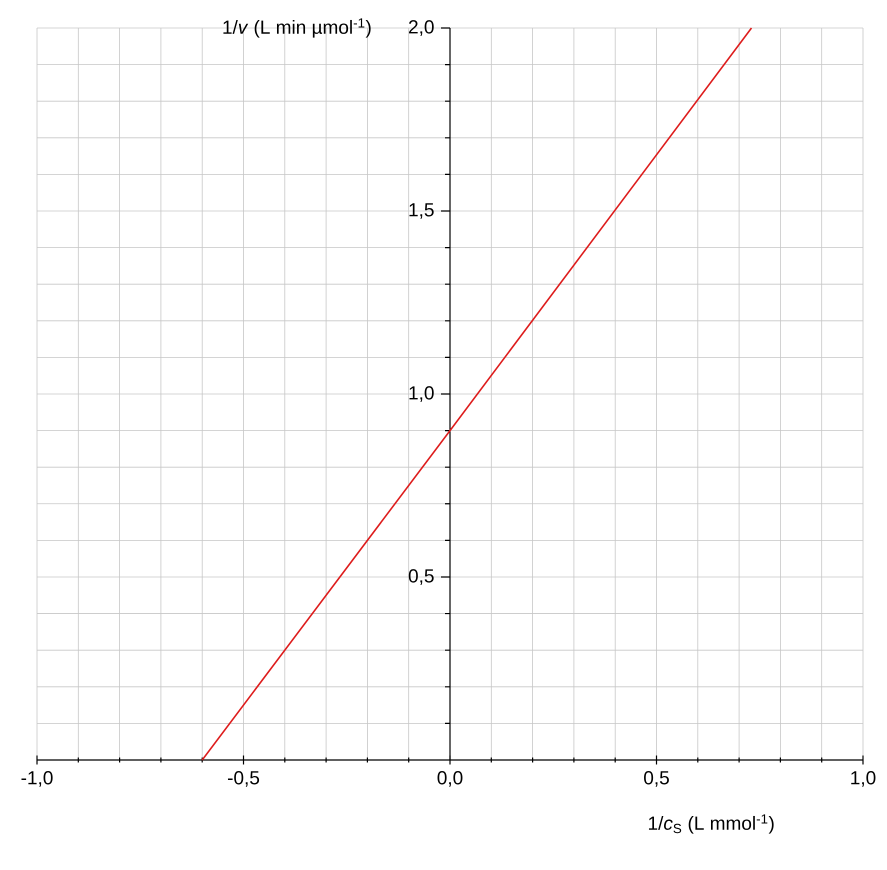 This screenshot has width=887, height=870. What do you see at coordinates (244, 779) in the screenshot?
I see `x-tick-label: -0,5` at bounding box center [244, 779].